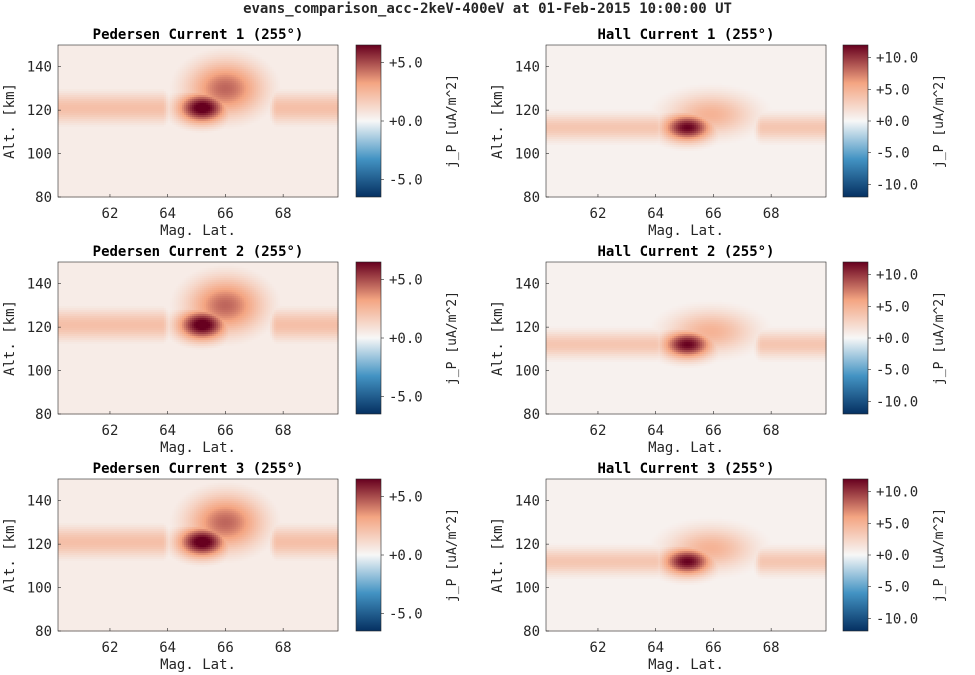 Image resolution: width=975 pixels, height=675 pixels. What do you see at coordinates (198, 121) in the screenshot?
I see `heatmap-cells` at bounding box center [198, 121].